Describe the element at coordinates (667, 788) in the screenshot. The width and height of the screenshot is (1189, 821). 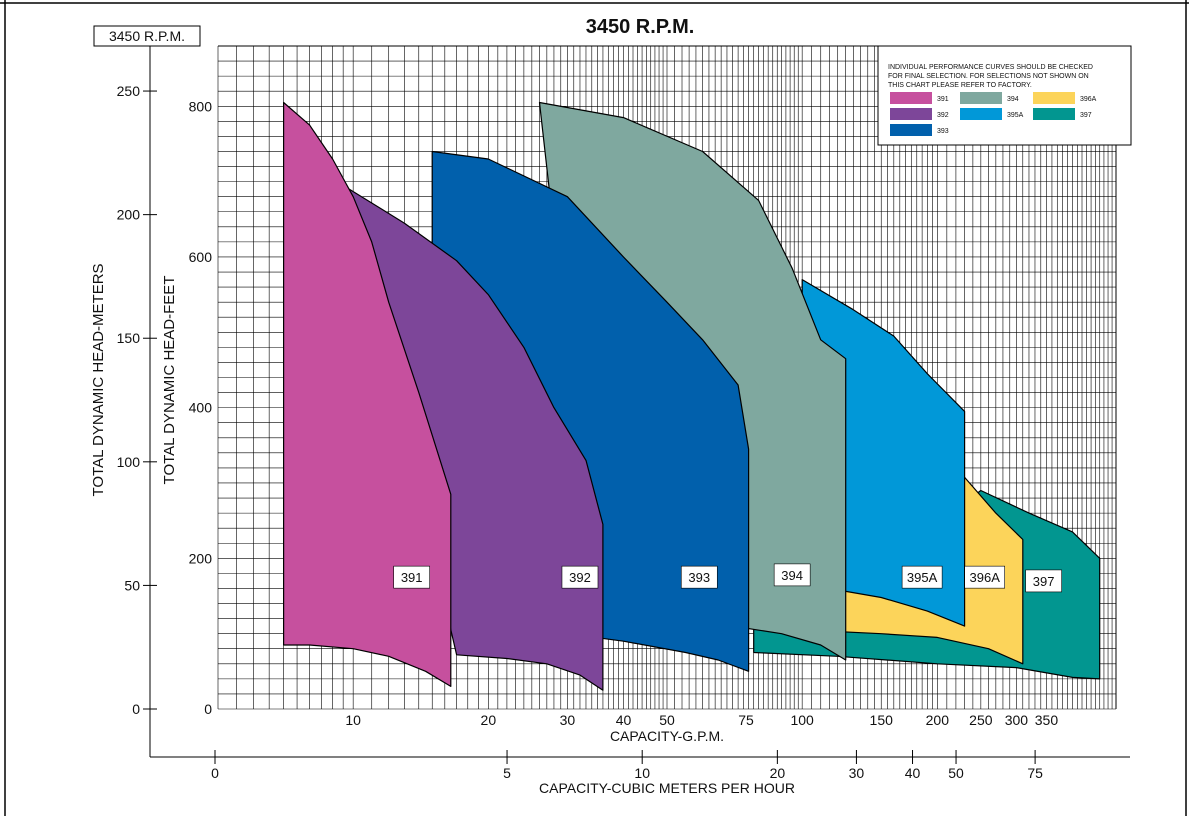
I see `x2-axis-label: CAPACITY-CUBIC METERS PER HOUR` at that location.